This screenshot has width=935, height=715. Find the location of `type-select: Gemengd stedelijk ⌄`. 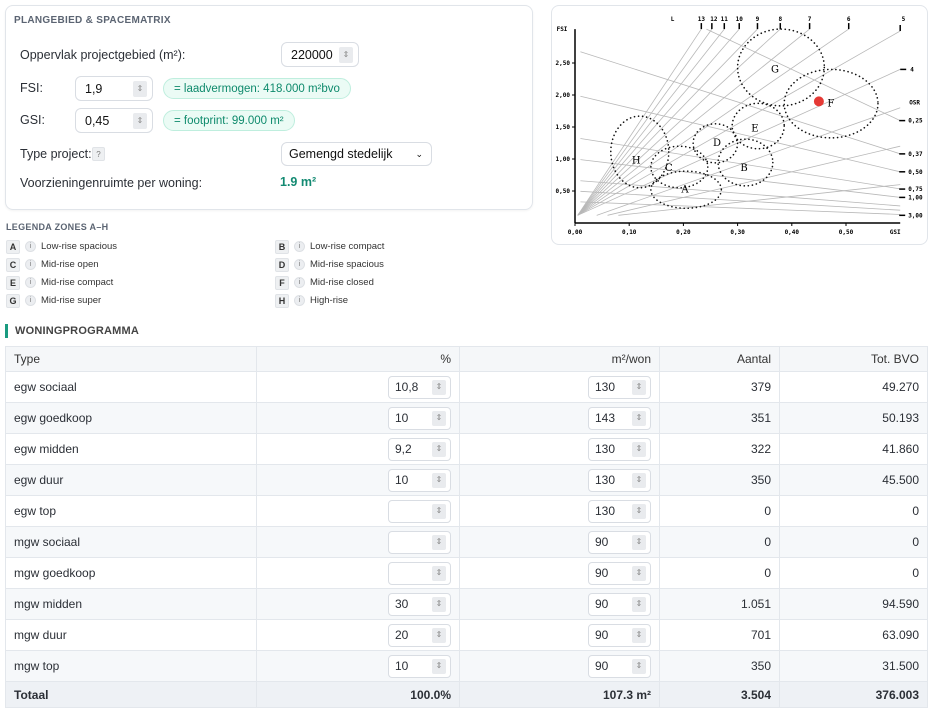

type-select: Gemengd stedelijk ⌄ is located at coordinates (356, 154).